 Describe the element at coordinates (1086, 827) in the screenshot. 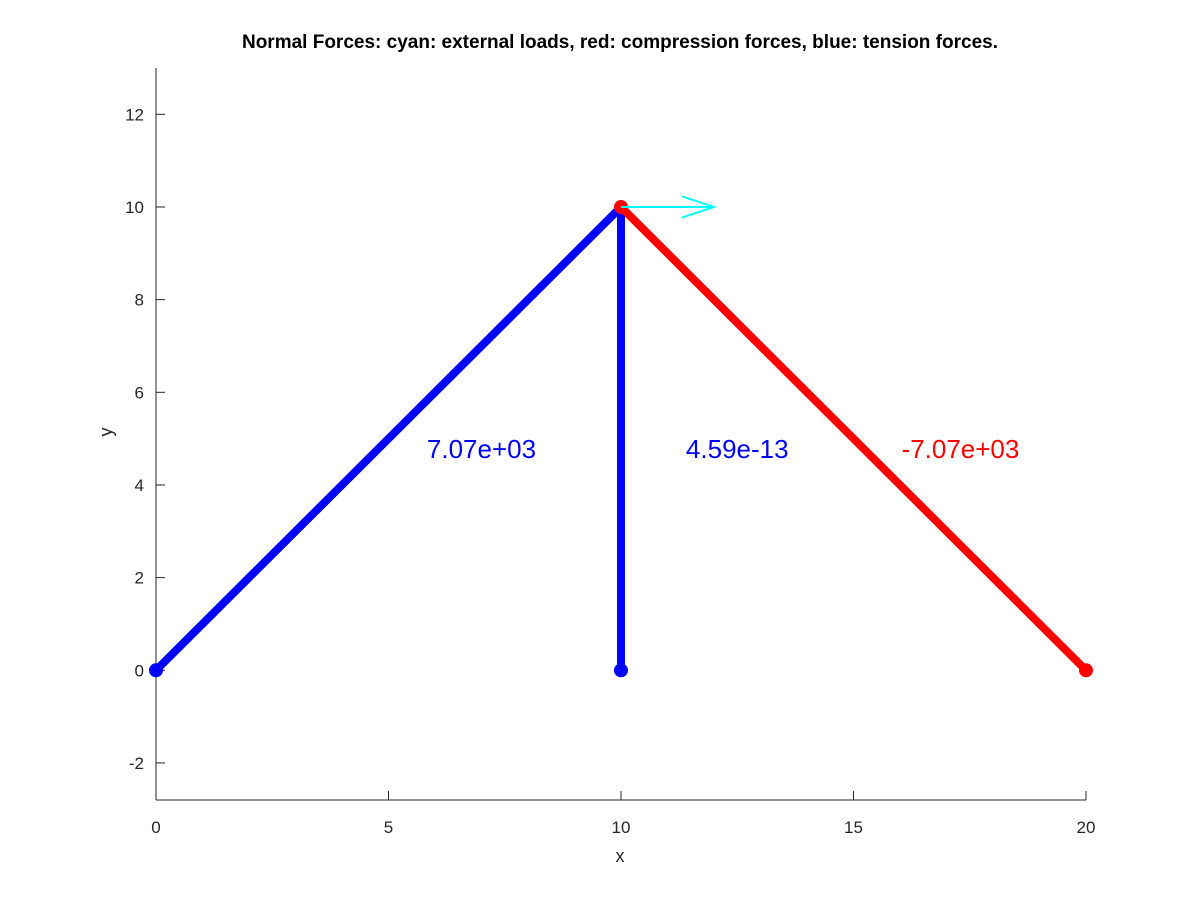

I see `x-tick-label: 20` at that location.